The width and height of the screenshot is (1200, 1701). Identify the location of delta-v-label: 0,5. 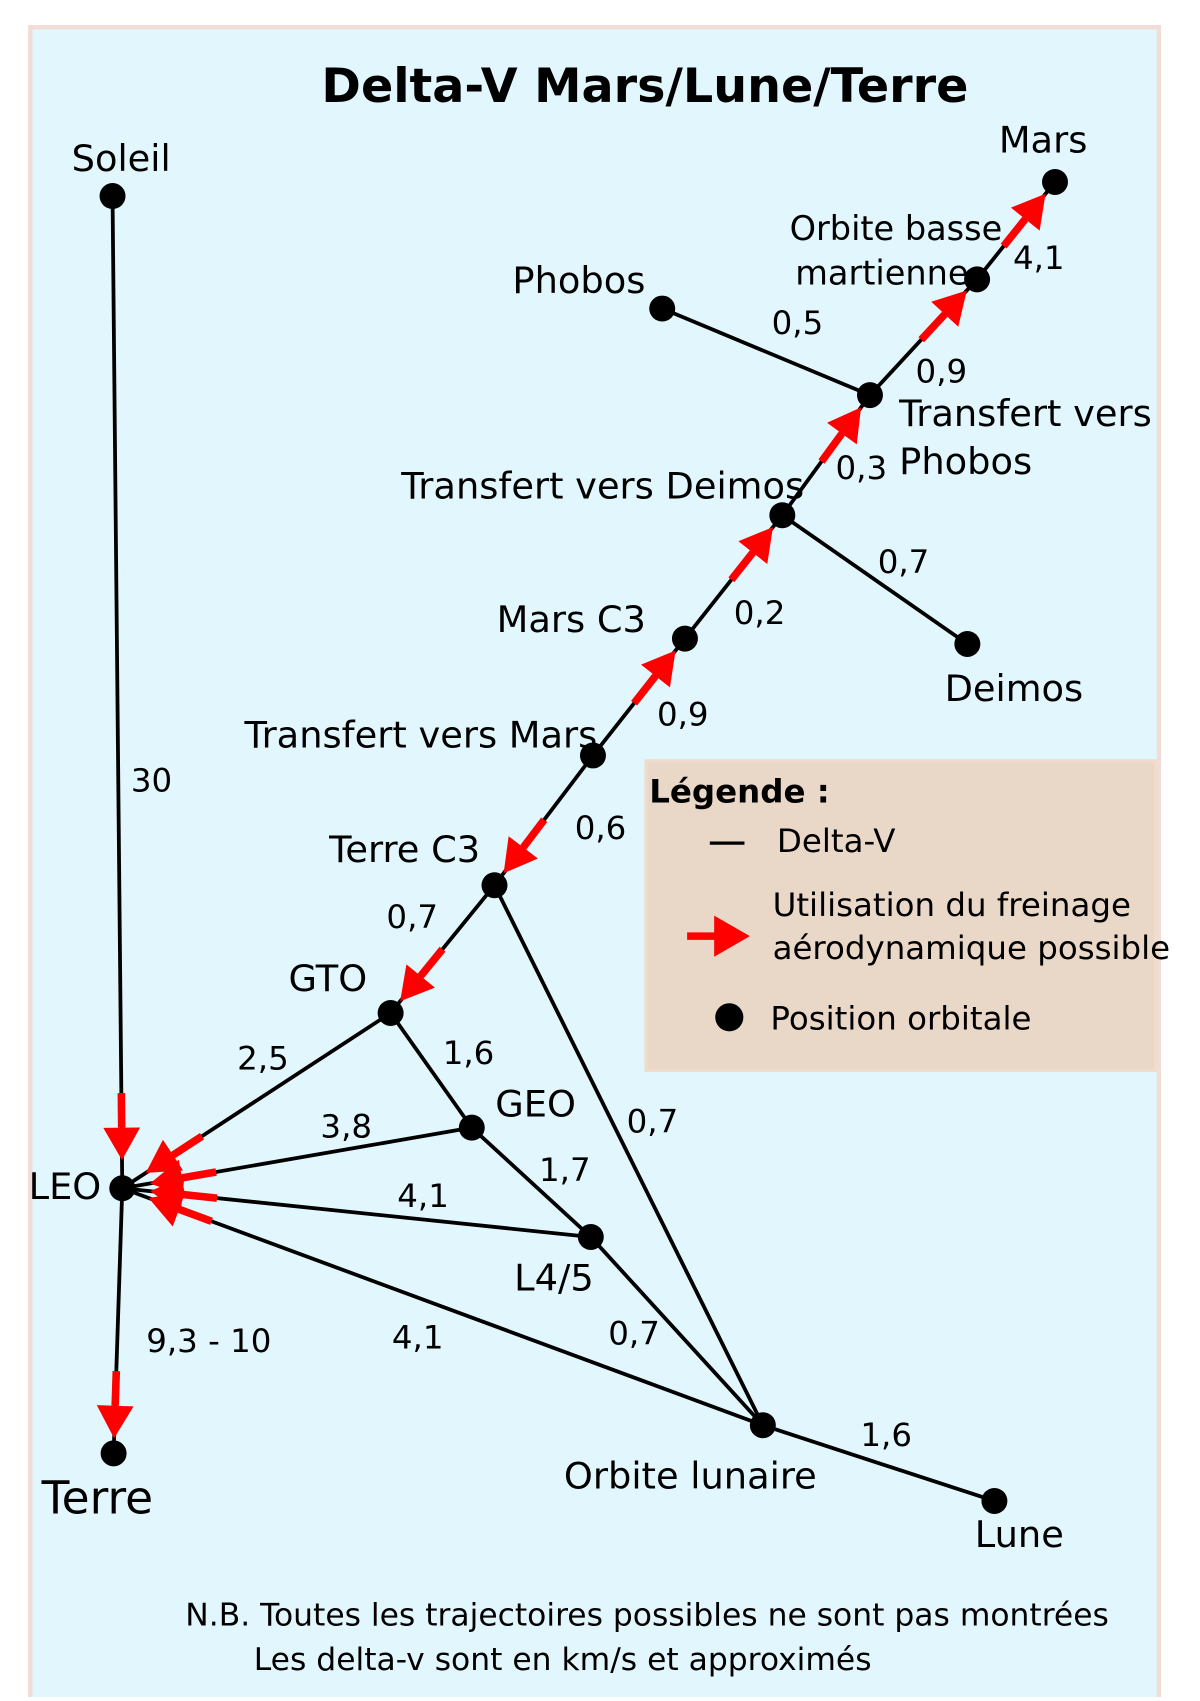
(798, 323).